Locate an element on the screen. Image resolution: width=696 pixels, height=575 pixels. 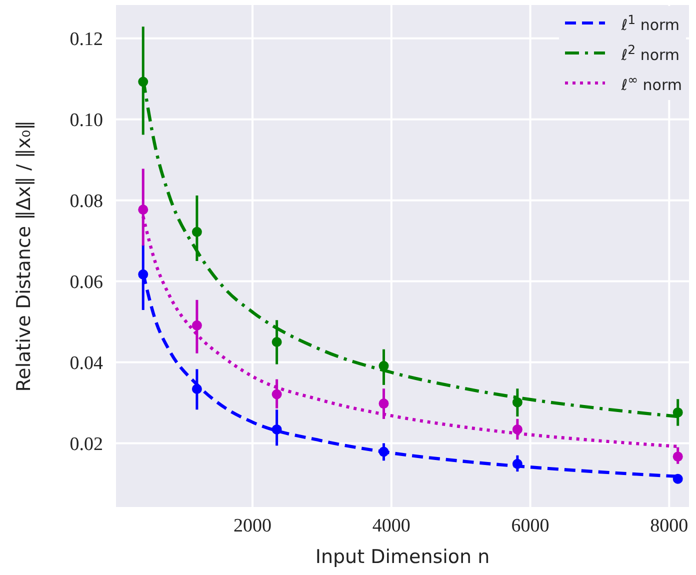
x-axis-title: Input Dimension n is located at coordinates (402, 557).